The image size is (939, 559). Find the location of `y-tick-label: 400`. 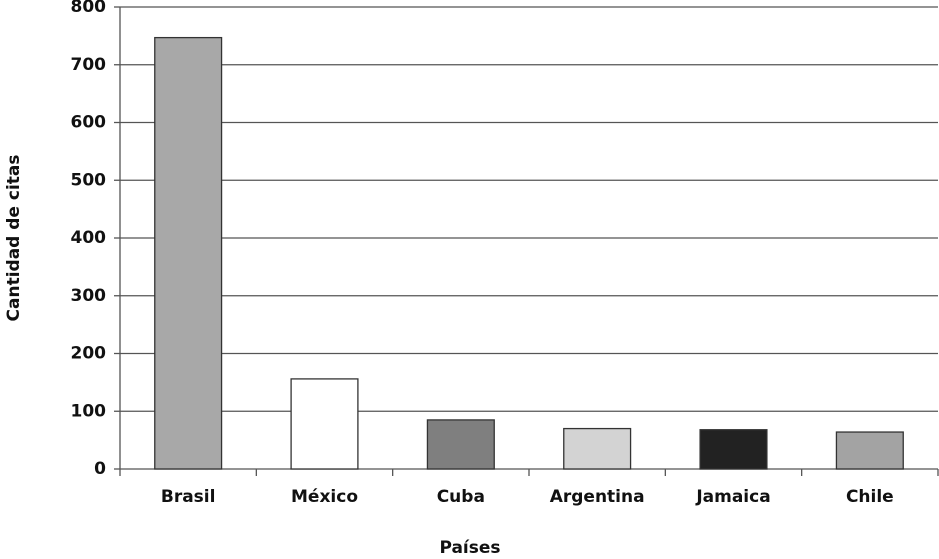

y-tick-label: 400 is located at coordinates (89, 238).